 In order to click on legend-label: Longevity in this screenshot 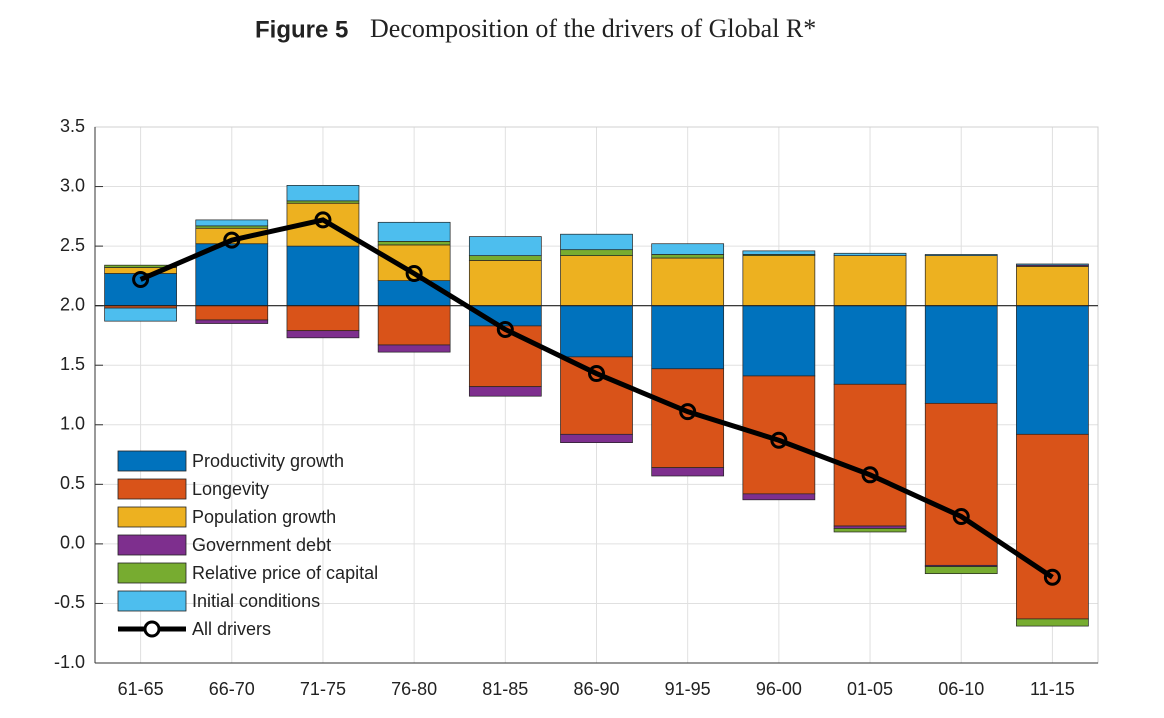, I will do `click(230, 489)`.